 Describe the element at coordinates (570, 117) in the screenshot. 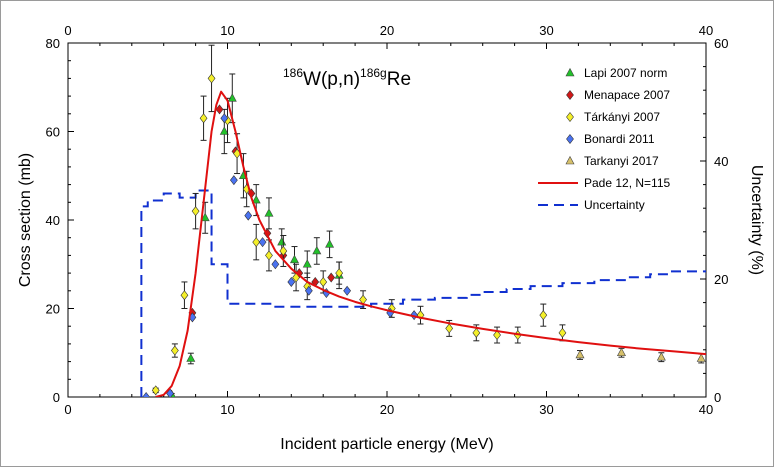

I see `legend-marker-t-rk-nyi-2007` at that location.